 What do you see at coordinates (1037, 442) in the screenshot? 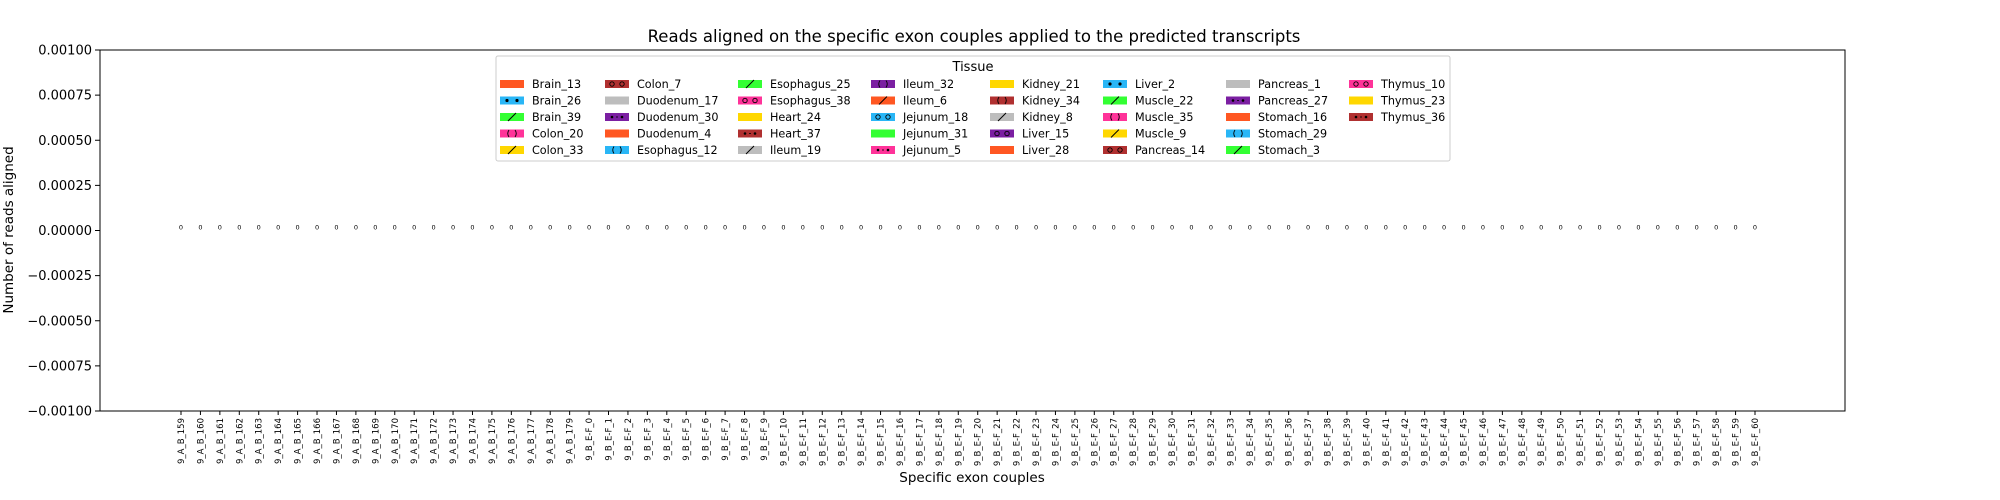
I see `x-tick-label: 9_B_E-F_23` at bounding box center [1037, 442].